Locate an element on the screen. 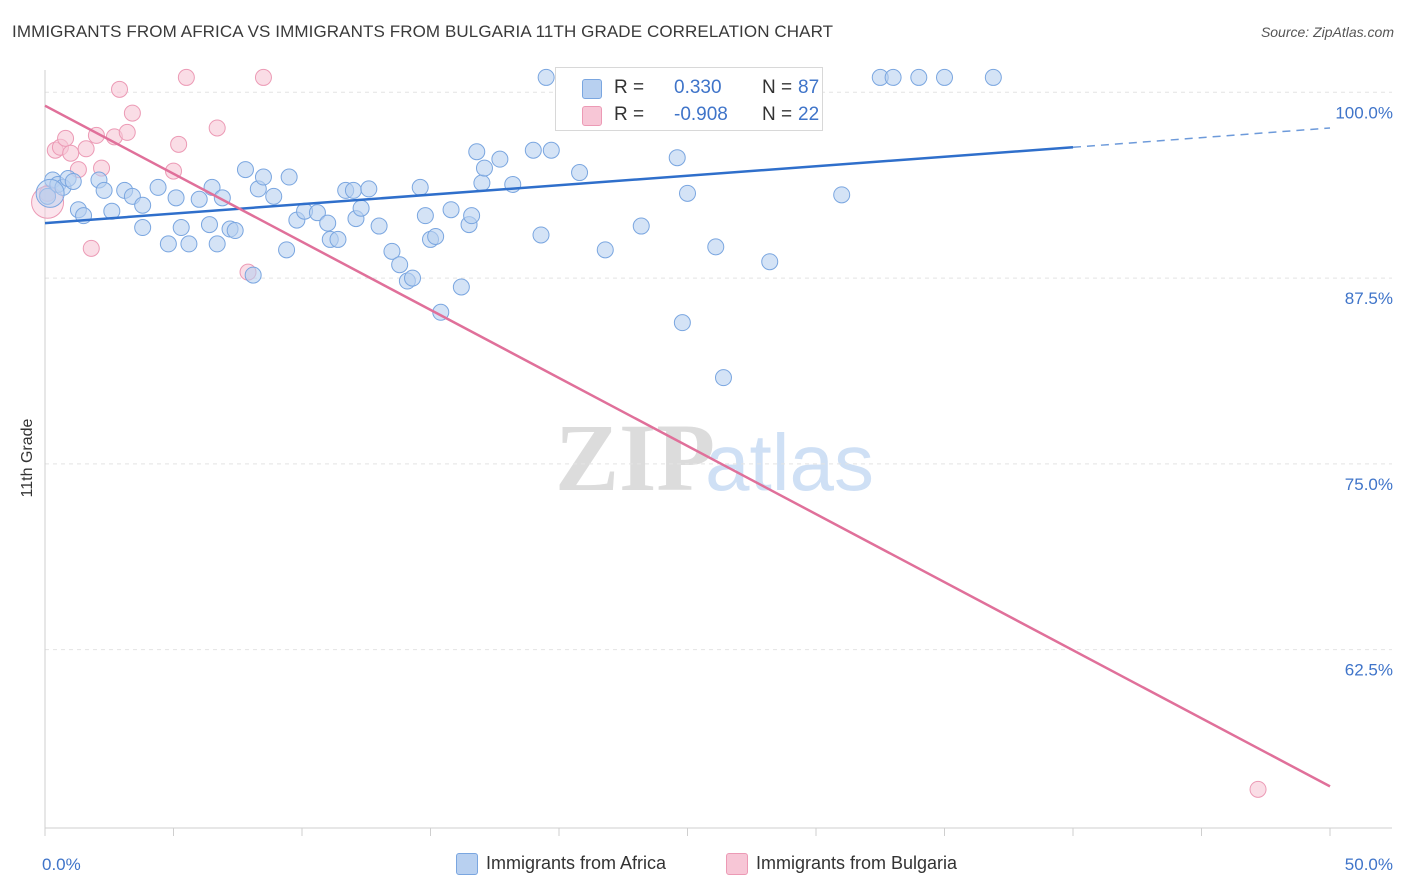 The width and height of the screenshot is (1406, 892). source-label: Source: ZipAtlas.com is located at coordinates (1327, 32).